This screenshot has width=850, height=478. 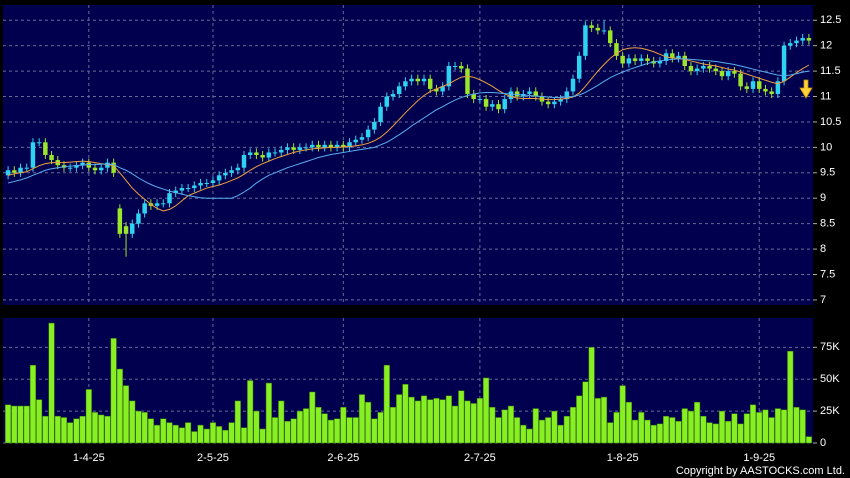 What do you see at coordinates (830, 347) in the screenshot?
I see `y-tick-label: 75K` at bounding box center [830, 347].